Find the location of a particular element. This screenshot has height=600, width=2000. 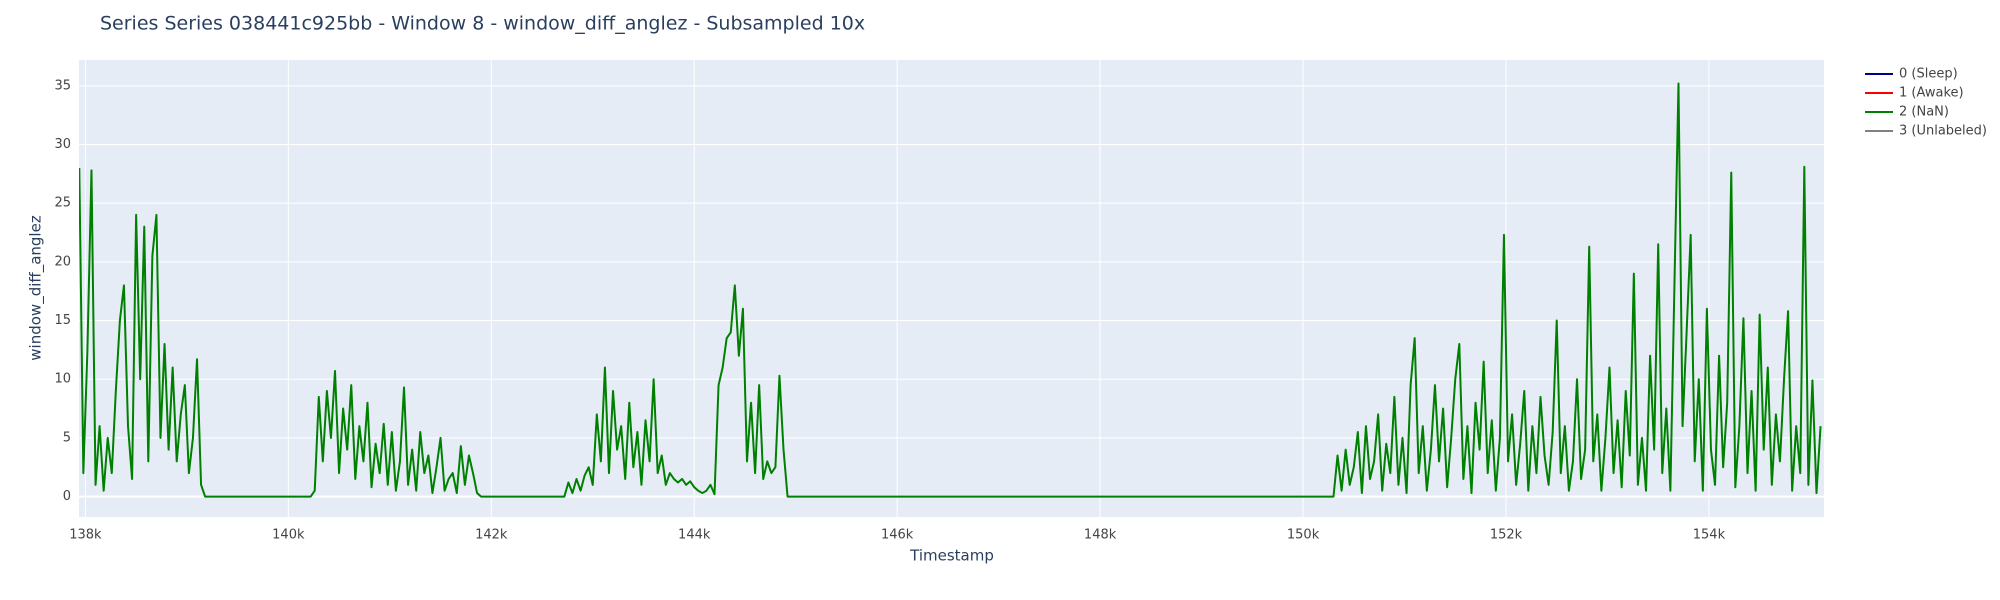

x-axis-title: Timestamp is located at coordinates (951, 556).